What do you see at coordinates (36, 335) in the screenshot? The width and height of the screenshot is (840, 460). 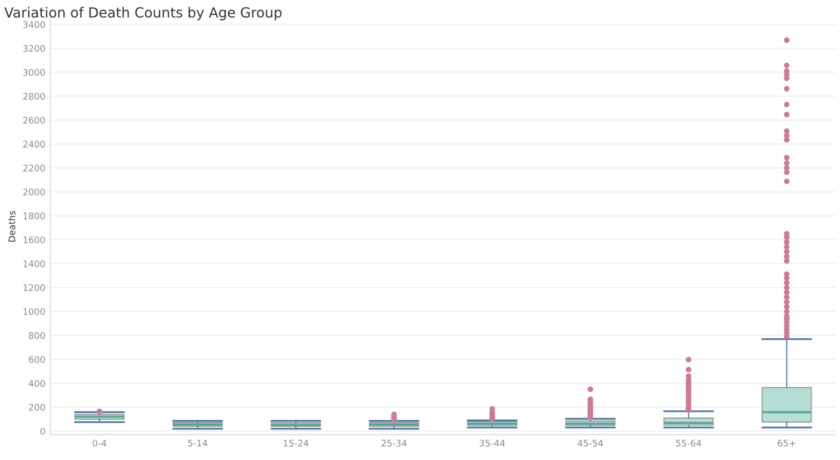 I see `y-tick-label: 800` at bounding box center [36, 335].